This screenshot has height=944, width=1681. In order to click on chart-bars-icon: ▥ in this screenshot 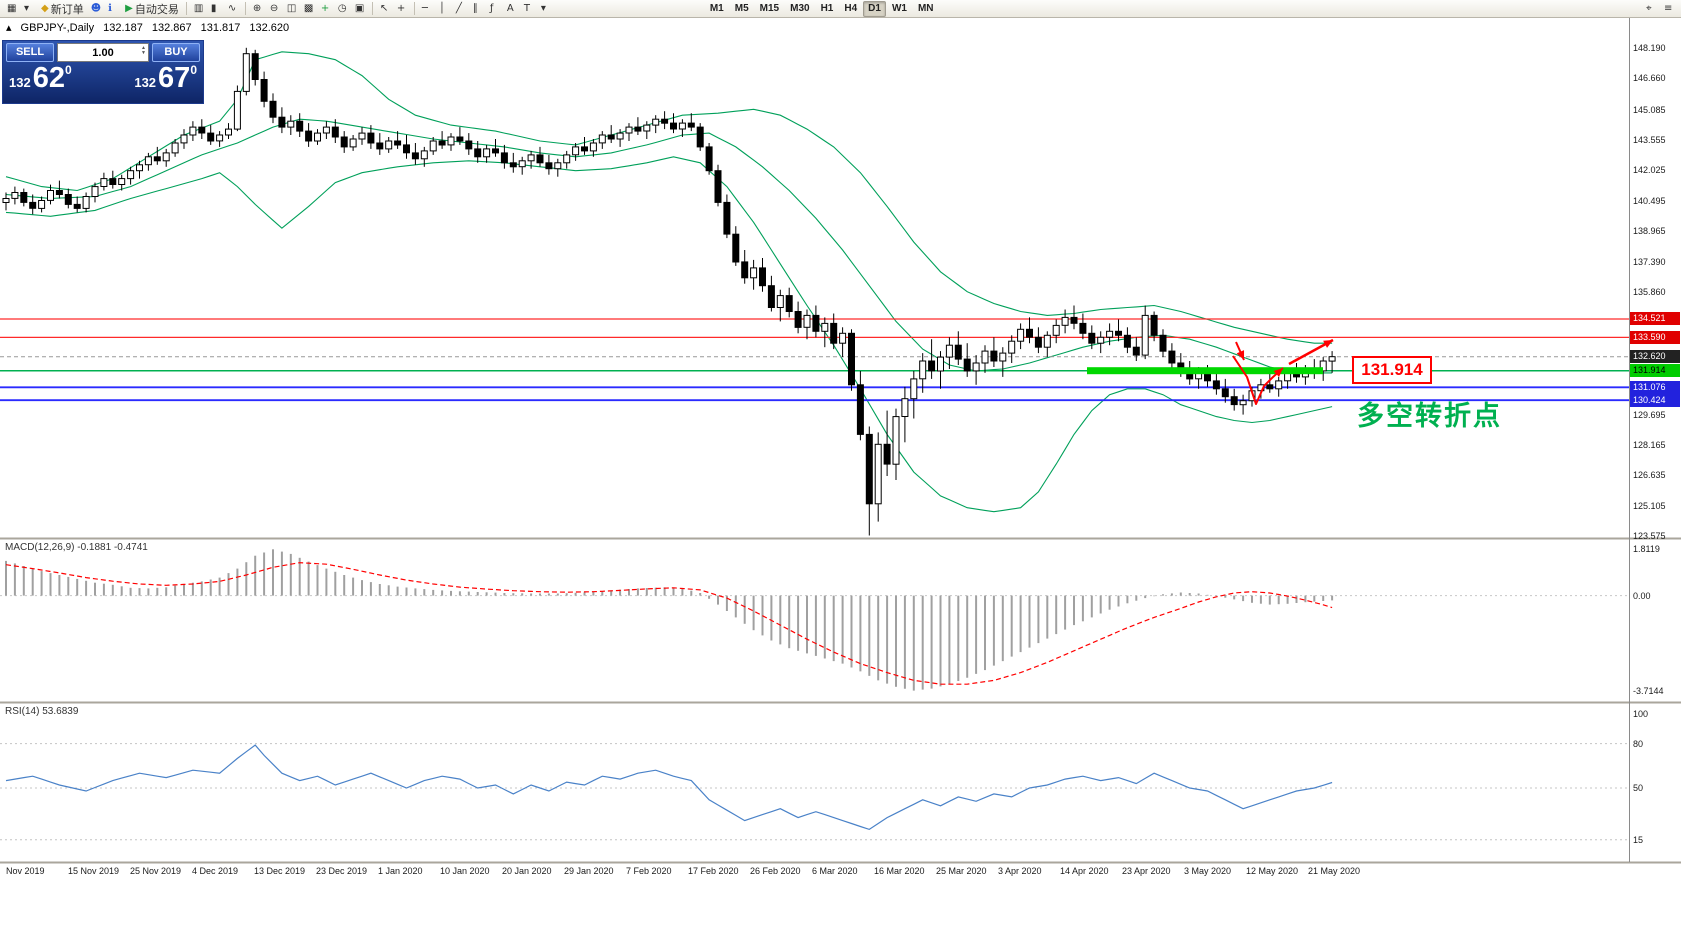, I will do `click(199, 9)`.